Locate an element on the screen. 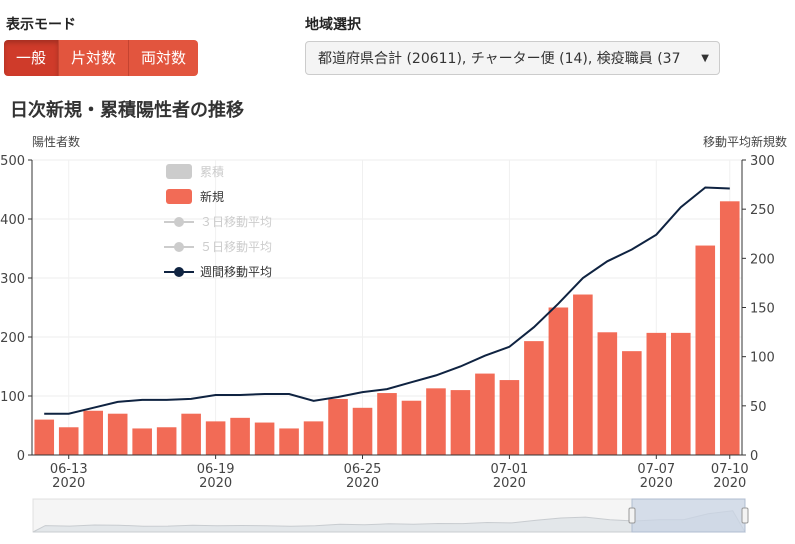  x-tick-label: 06-19 is located at coordinates (216, 469).